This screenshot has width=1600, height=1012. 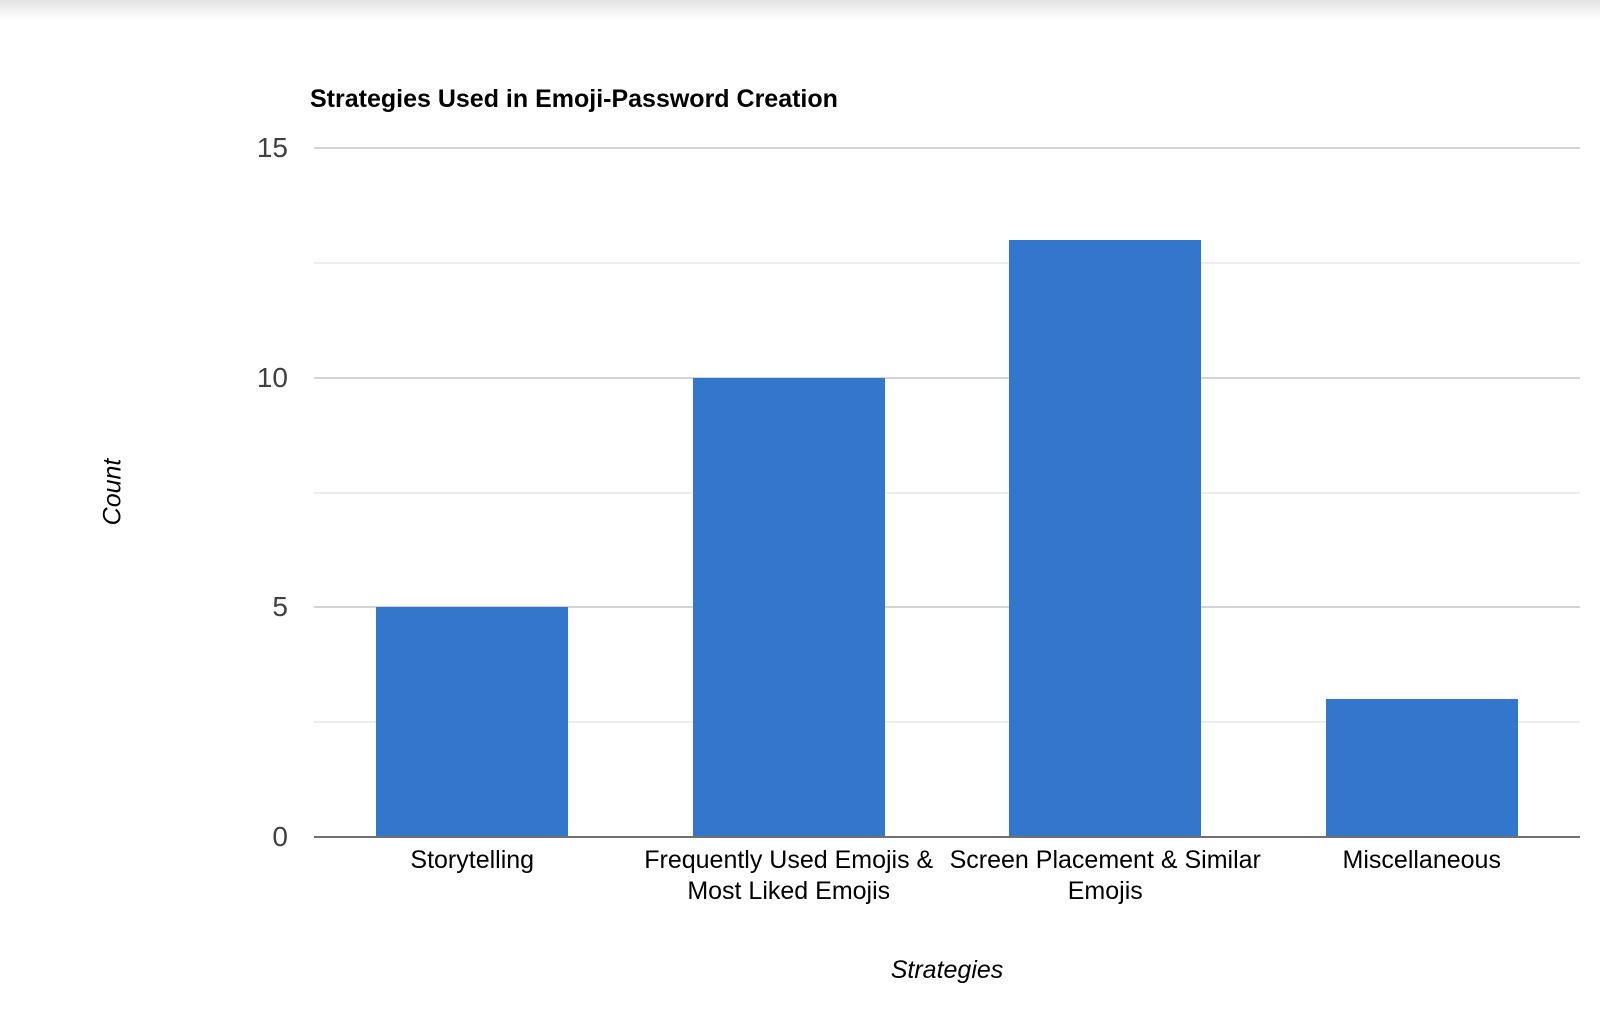 What do you see at coordinates (1105, 538) in the screenshot?
I see `bar-screen-placement-similar` at bounding box center [1105, 538].